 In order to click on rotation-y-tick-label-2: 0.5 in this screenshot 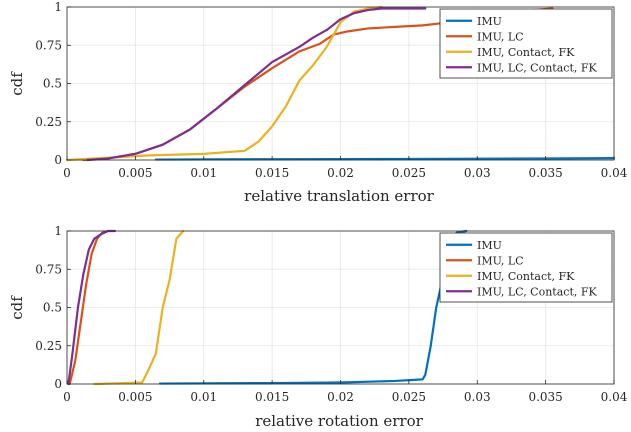, I will do `click(52, 308)`.